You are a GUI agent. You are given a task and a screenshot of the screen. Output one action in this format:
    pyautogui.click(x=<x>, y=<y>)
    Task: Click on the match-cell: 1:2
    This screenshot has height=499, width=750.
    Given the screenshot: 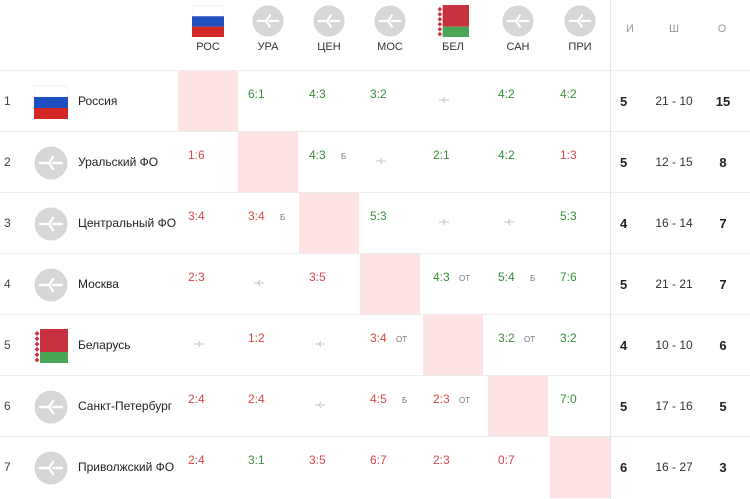 What is the action you would take?
    pyautogui.click(x=268, y=345)
    